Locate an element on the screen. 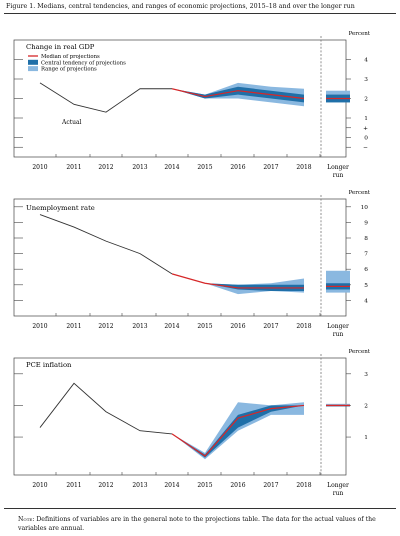 Image resolution: width=400 pixels, height=536 pixels. panel-title: PCE inflation is located at coordinates (49, 365).